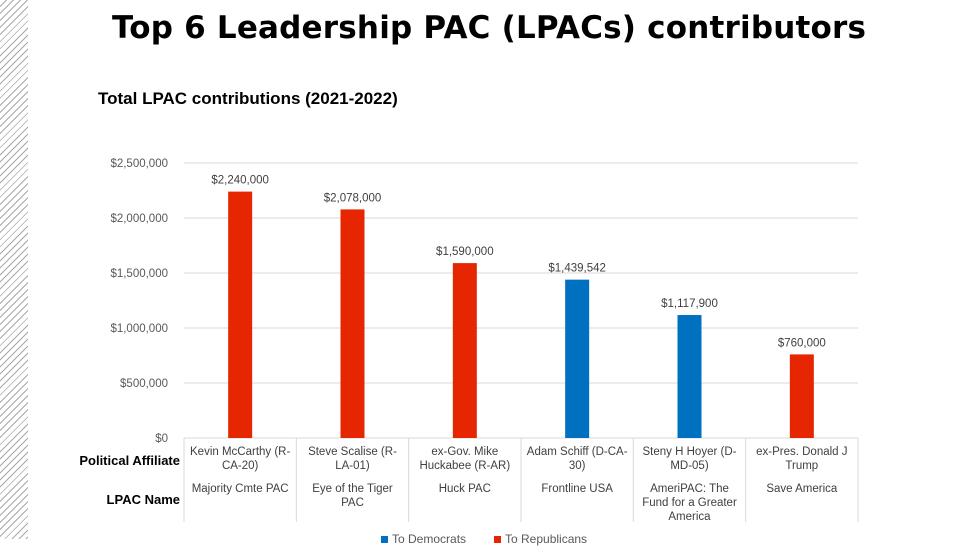  What do you see at coordinates (465, 459) in the screenshot?
I see `table-cell-affiliate: ex-Gov. Mike Huckabee (R-AR)` at bounding box center [465, 459].